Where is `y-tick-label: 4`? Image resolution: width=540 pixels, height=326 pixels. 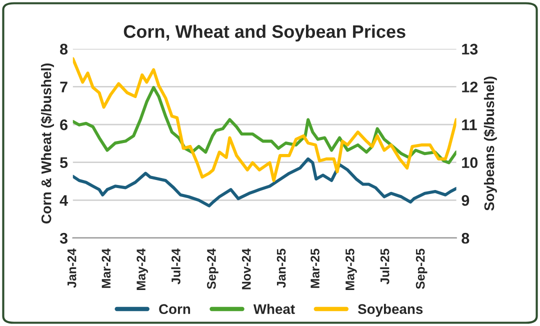
y-tick-label: 4 is located at coordinates (64, 200).